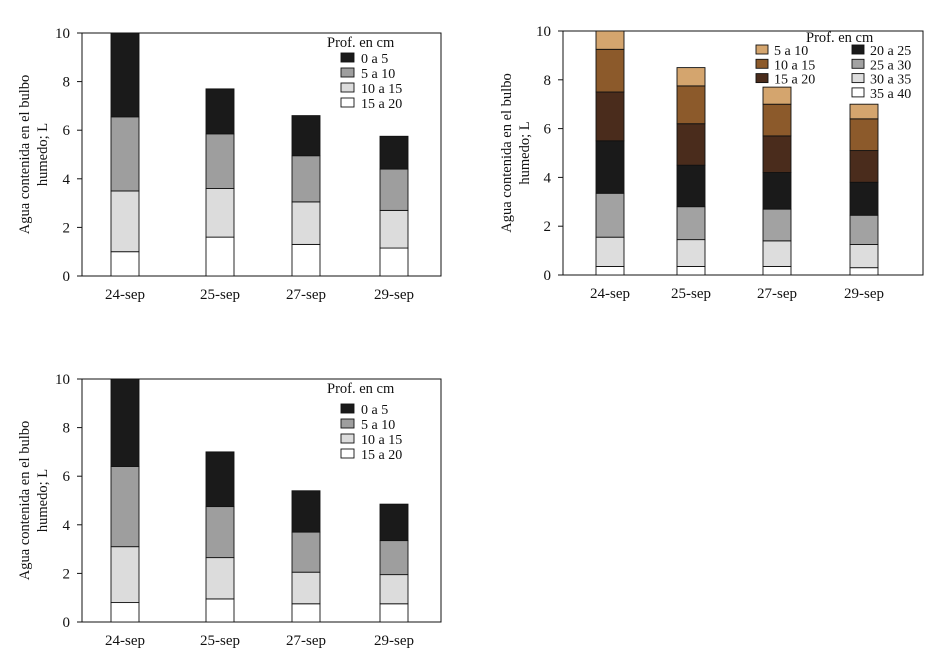 The width and height of the screenshot is (945, 664). Describe the element at coordinates (381, 440) in the screenshot. I see `legend-label: 10 a 15` at that location.